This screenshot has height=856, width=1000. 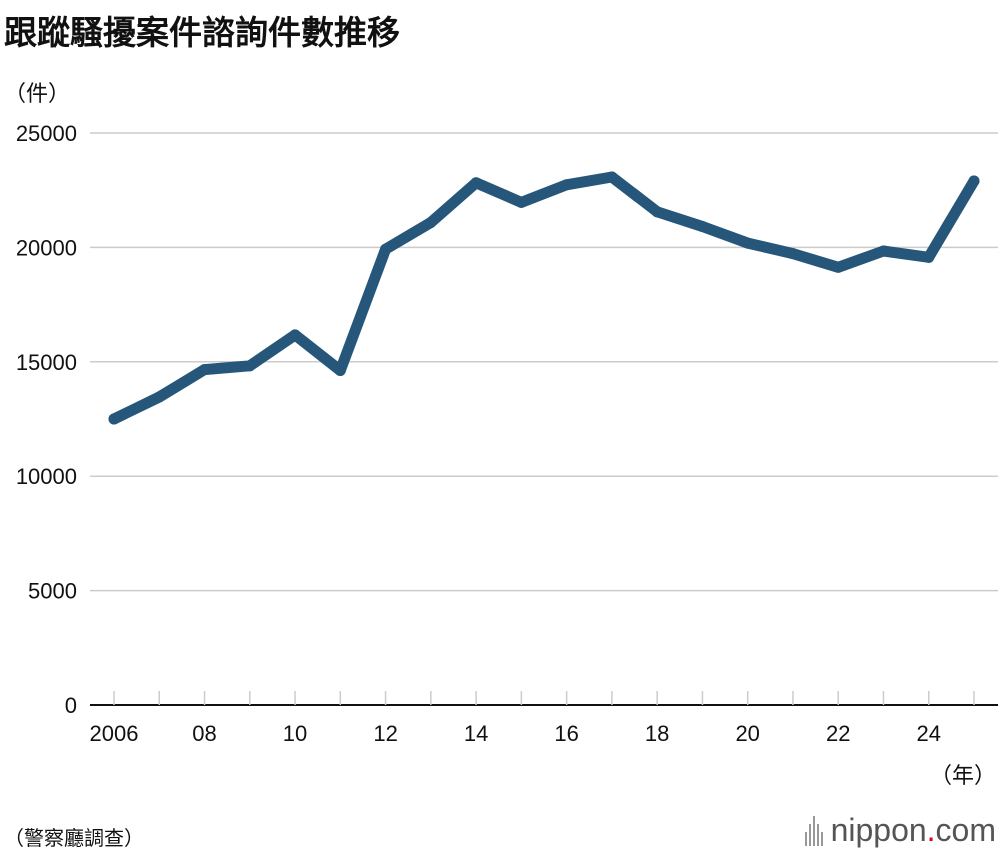 I want to click on y-tick-label: 25000, so click(x=46, y=133).